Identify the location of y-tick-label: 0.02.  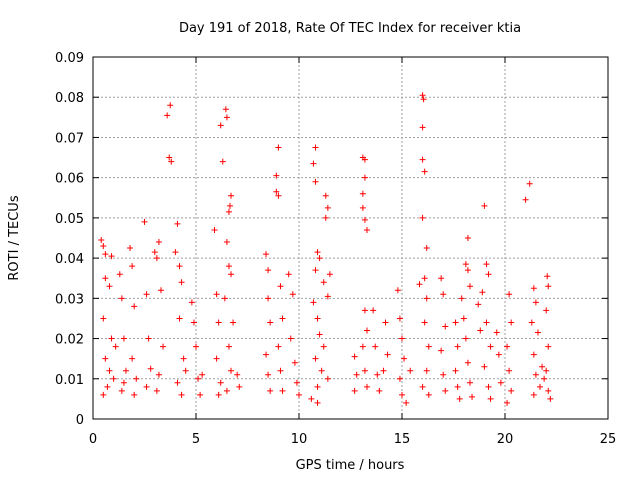
(69, 340).